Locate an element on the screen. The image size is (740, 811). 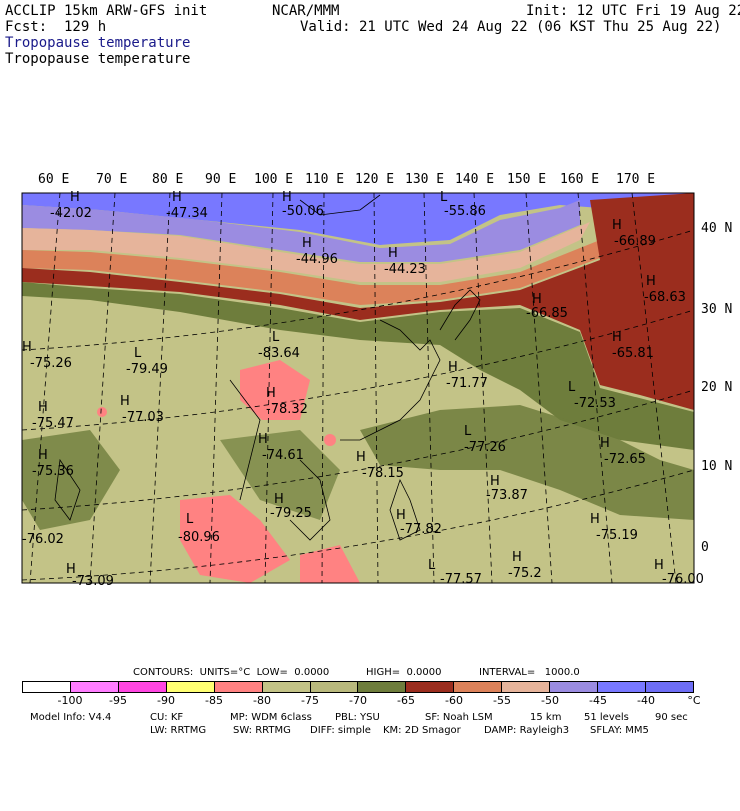
band-lavender is located at coordinates (301, 231).